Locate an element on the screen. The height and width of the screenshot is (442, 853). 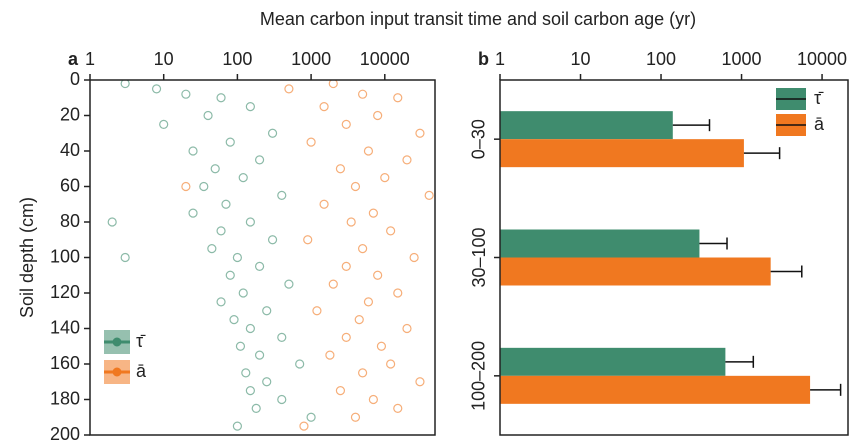
y-tick-label: 0–30 is located at coordinates (479, 139).